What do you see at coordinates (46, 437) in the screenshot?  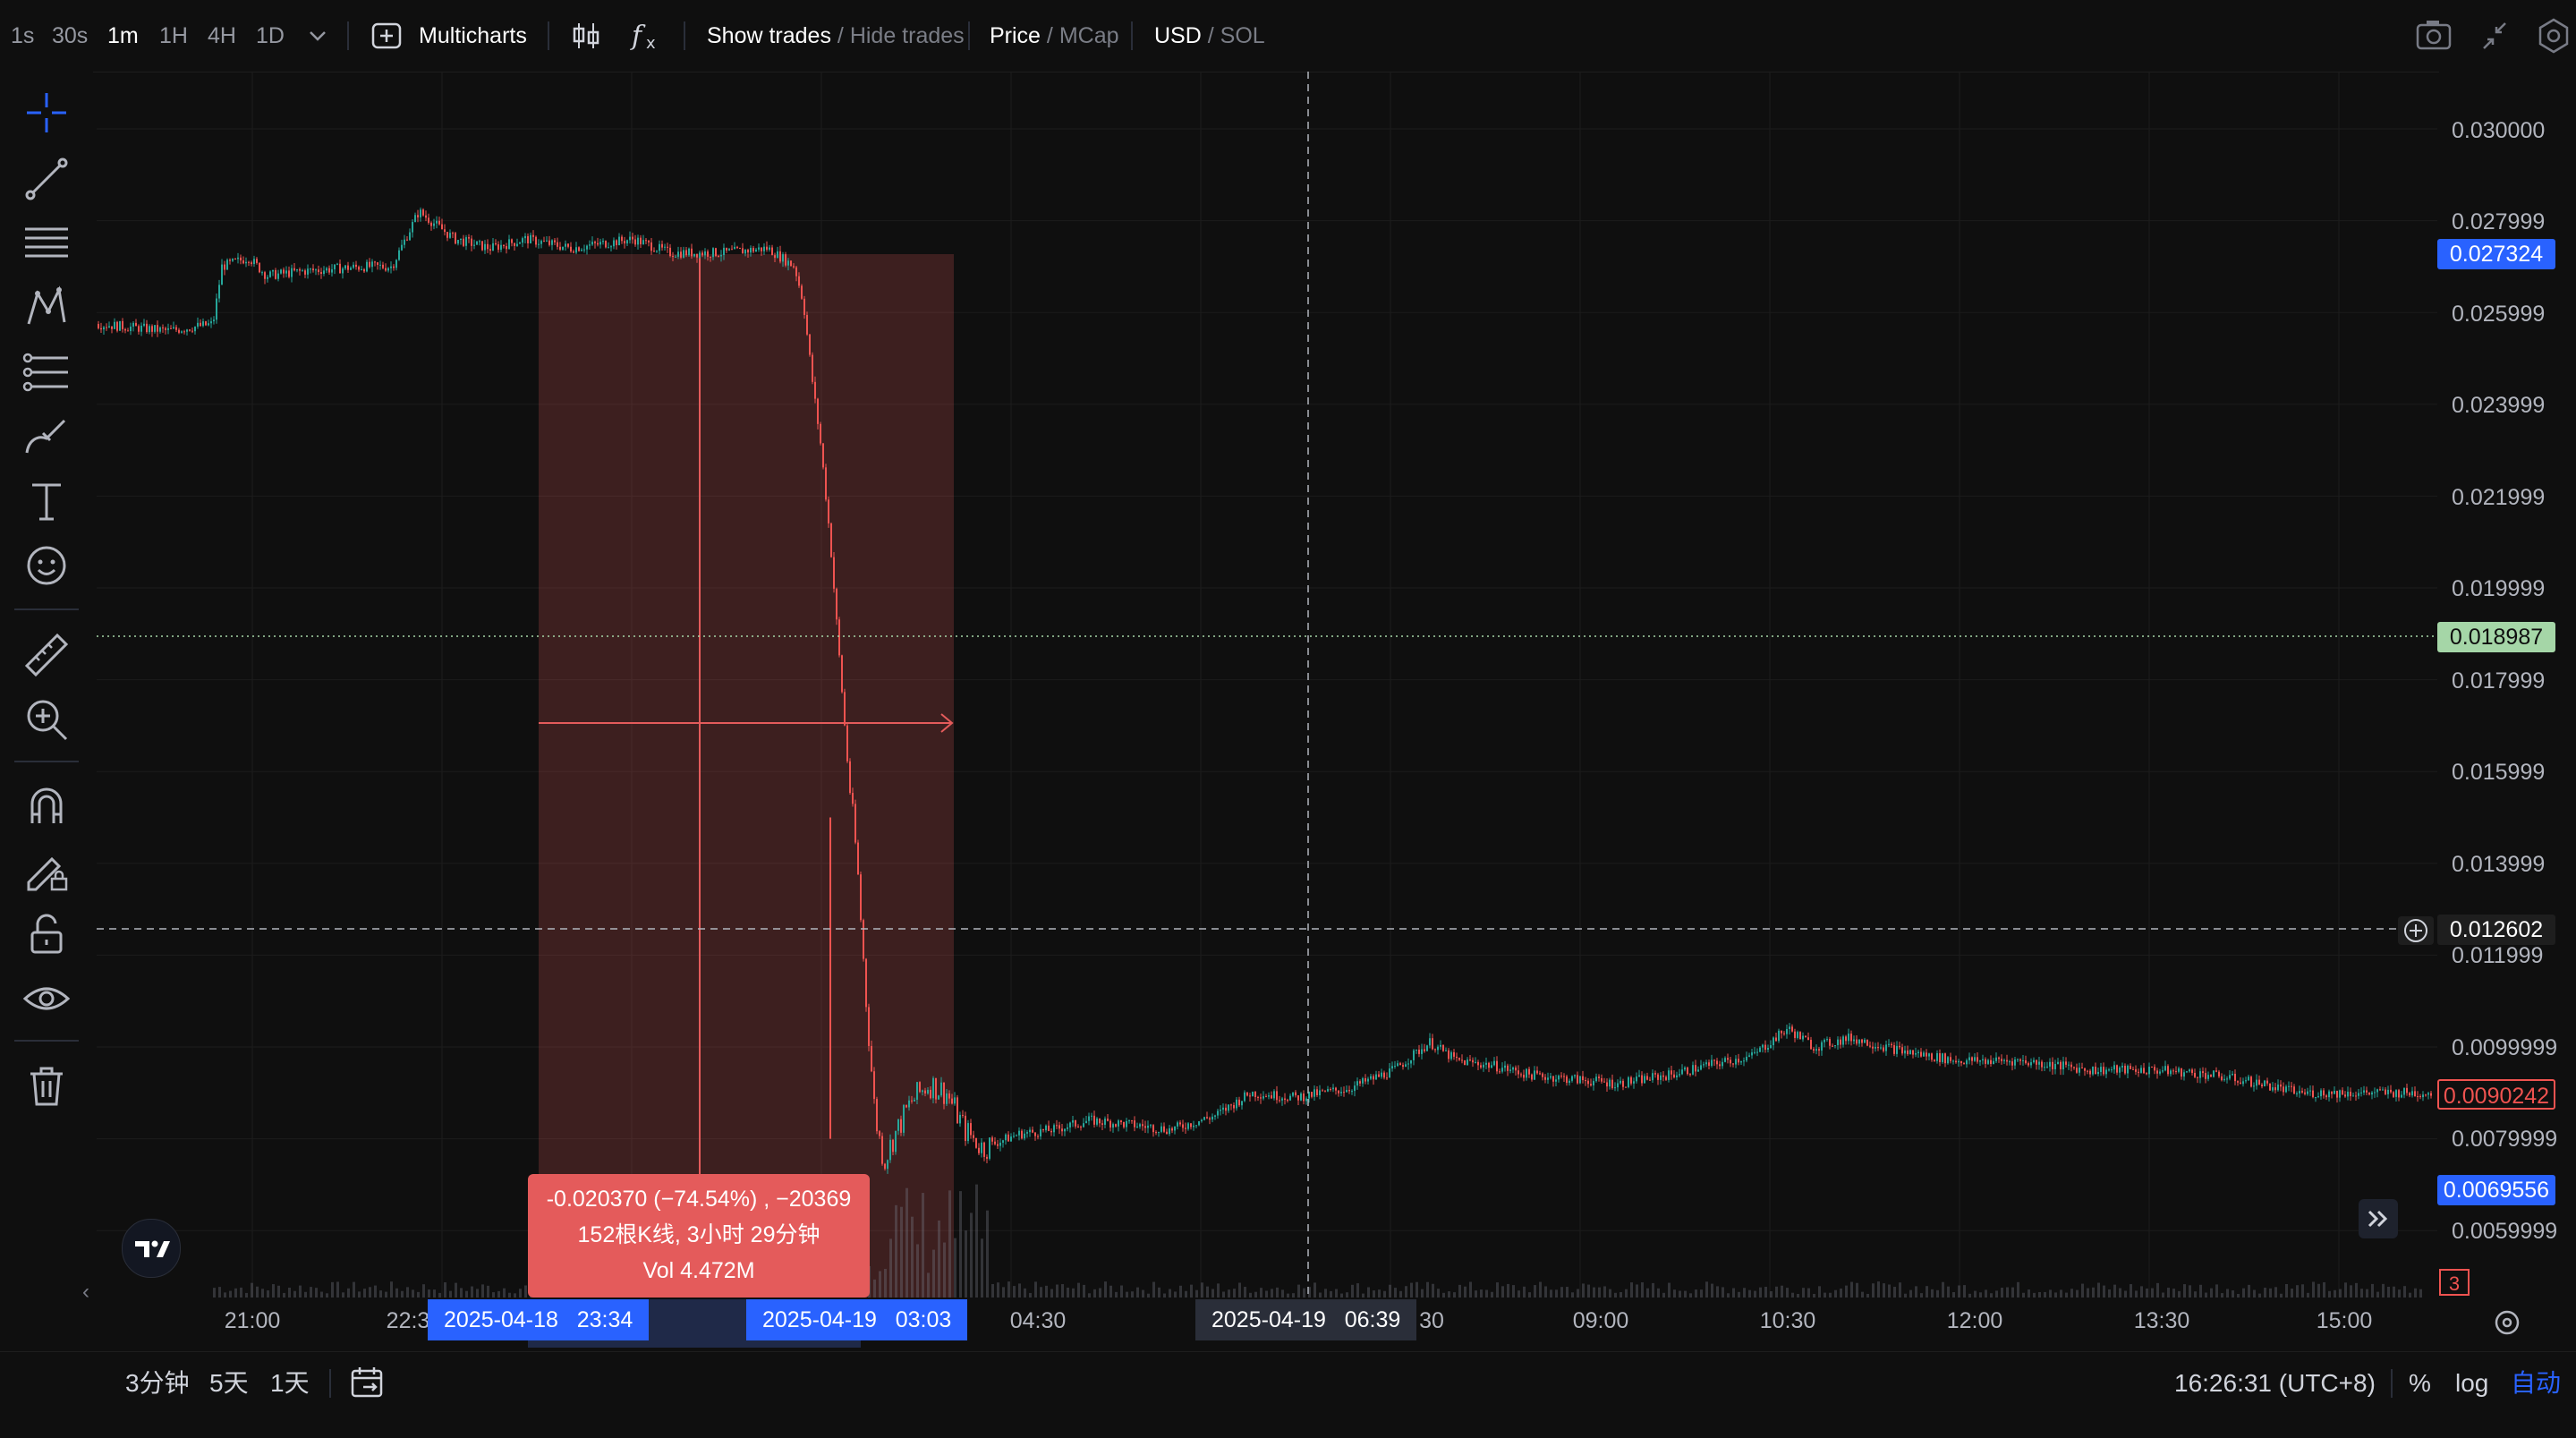 I see `brush-icon` at bounding box center [46, 437].